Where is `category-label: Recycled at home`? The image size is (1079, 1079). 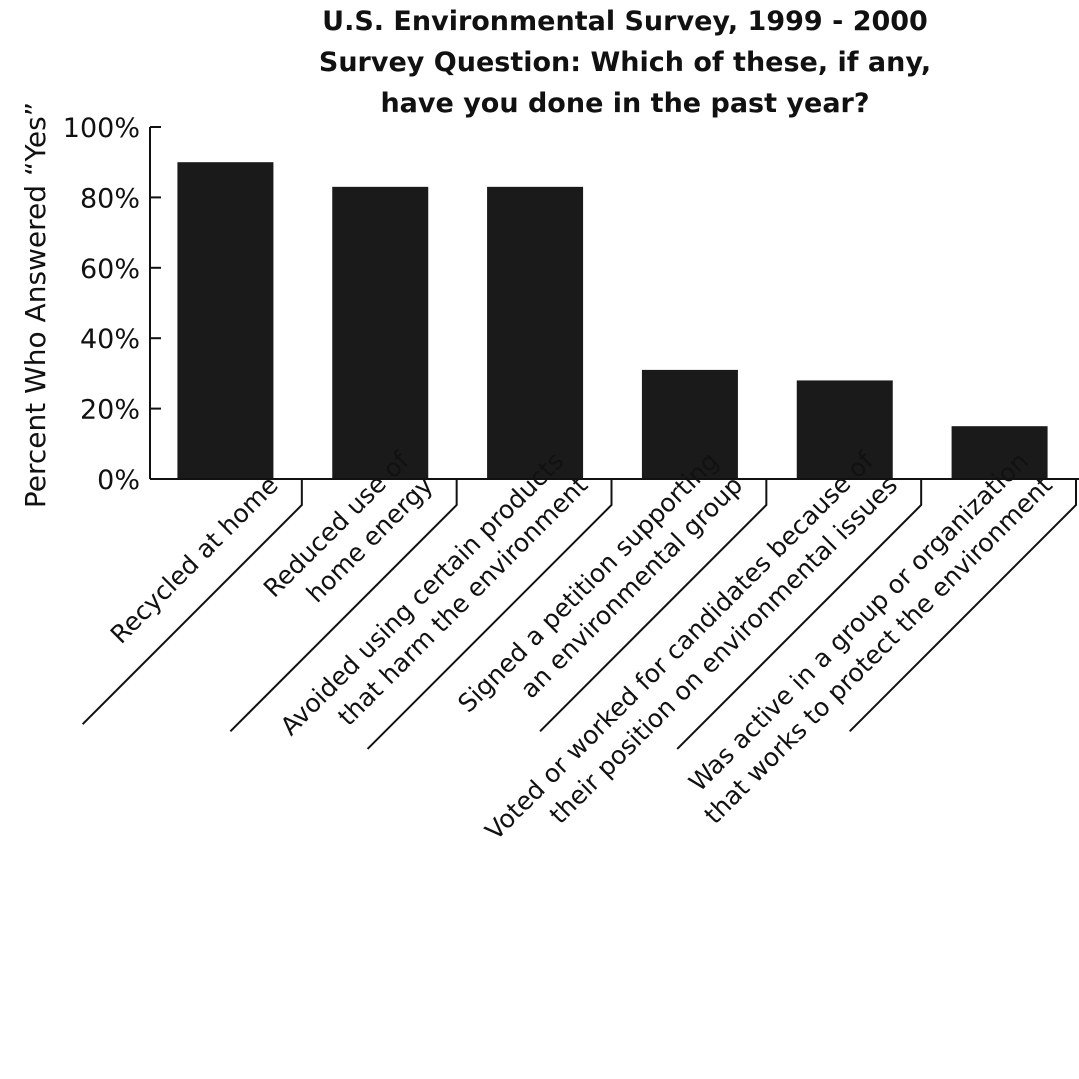 category-label: Recycled at home is located at coordinates (194, 559).